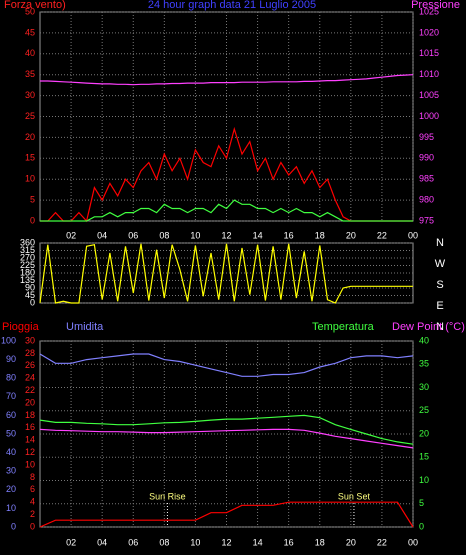  I want to click on y-tick-label: 315, so click(27, 250).